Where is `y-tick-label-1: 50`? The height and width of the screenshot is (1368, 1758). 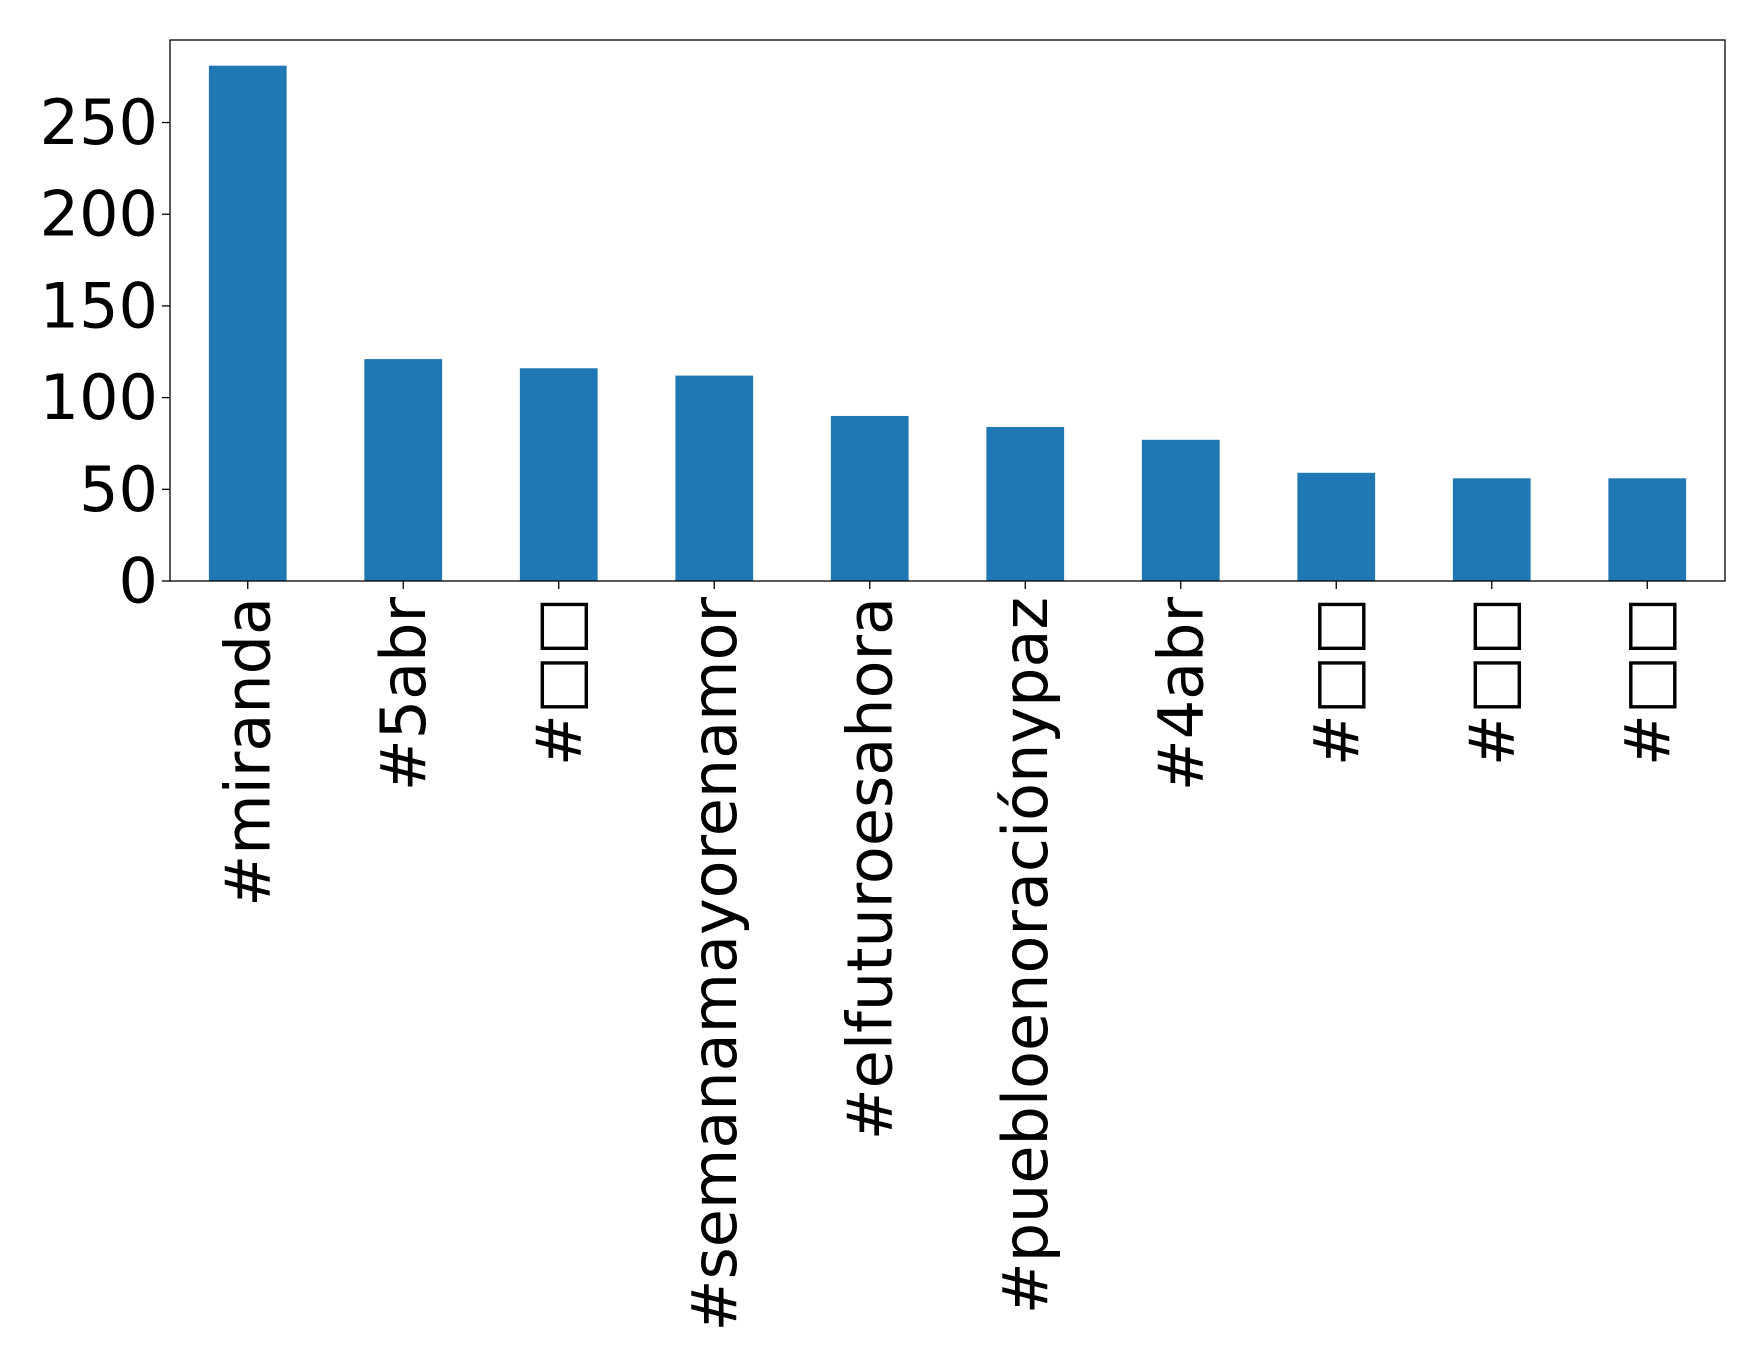
y-tick-label-1: 50 is located at coordinates (118, 489).